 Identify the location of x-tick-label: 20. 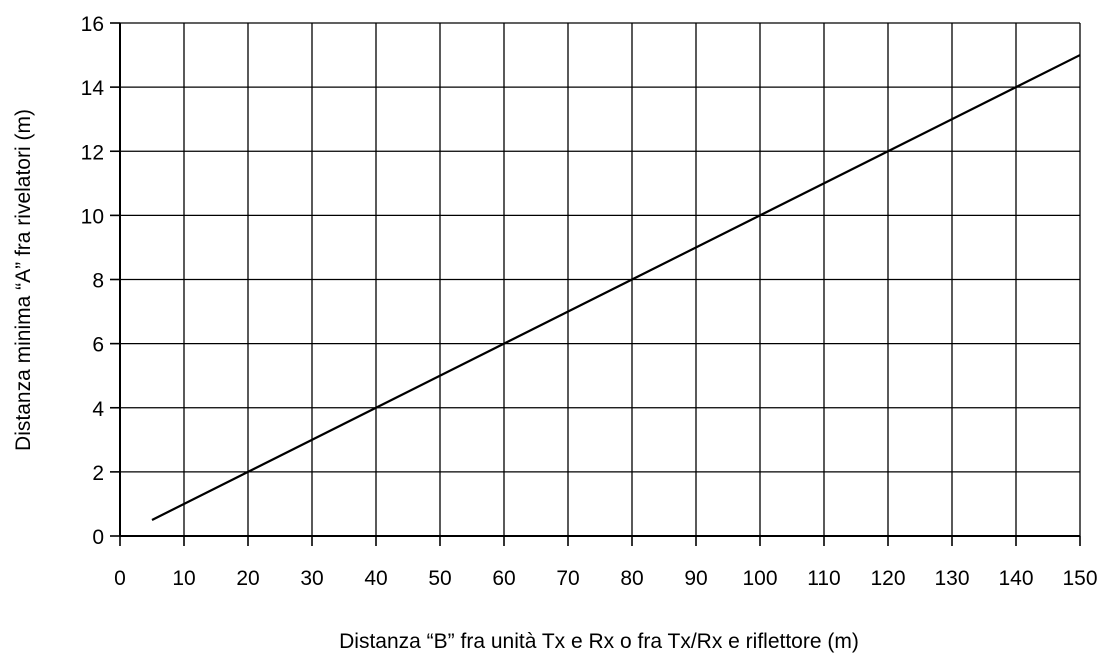
(247, 578).